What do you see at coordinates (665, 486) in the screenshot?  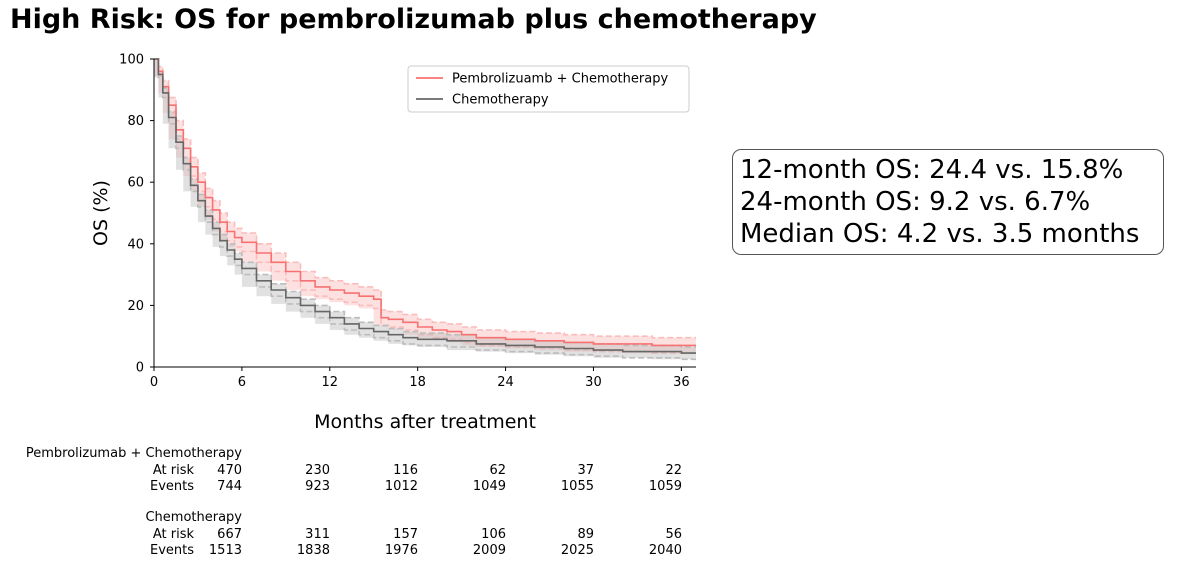 I see `risk-value-events-pembro: 1059` at bounding box center [665, 486].